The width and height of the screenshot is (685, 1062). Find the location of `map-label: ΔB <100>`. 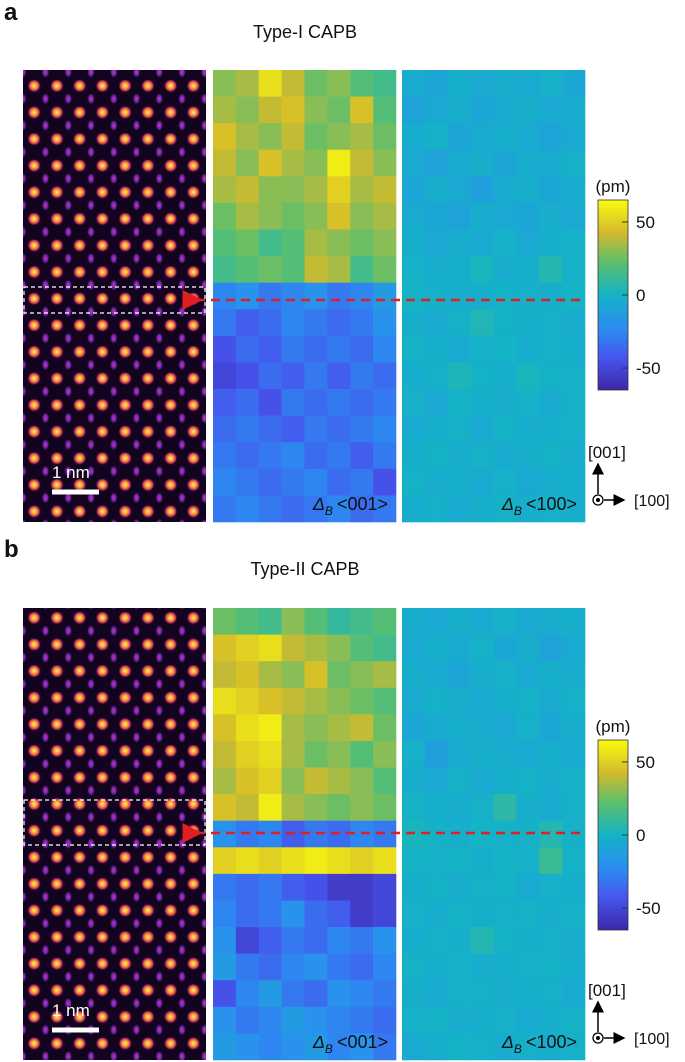

map-label: ΔB <100> is located at coordinates (539, 506).